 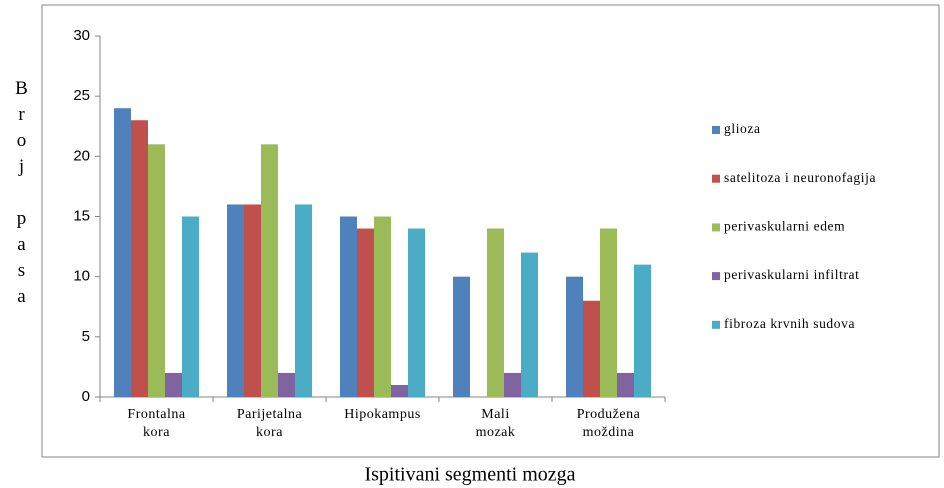 I want to click on y-tick-label: 25, so click(x=81, y=95).